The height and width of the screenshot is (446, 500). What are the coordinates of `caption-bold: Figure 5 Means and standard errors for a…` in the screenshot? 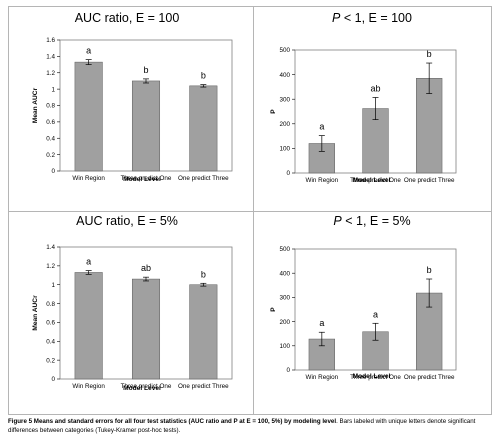 It's located at (172, 421).